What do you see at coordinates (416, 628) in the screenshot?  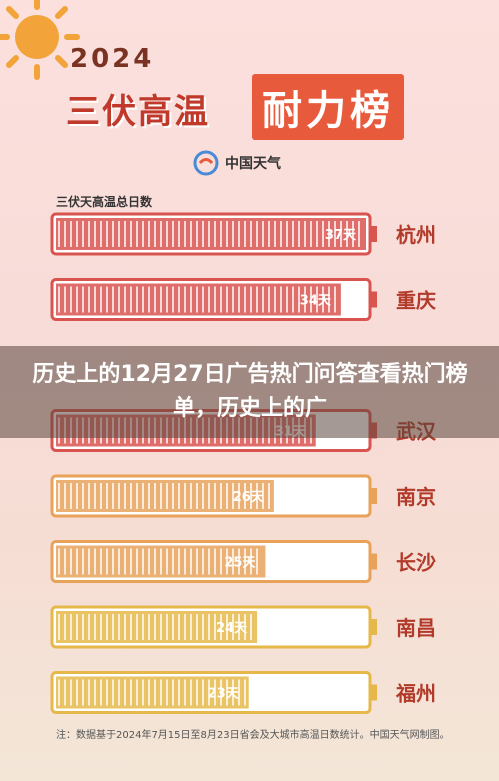 I see `city-label: 南昌` at bounding box center [416, 628].